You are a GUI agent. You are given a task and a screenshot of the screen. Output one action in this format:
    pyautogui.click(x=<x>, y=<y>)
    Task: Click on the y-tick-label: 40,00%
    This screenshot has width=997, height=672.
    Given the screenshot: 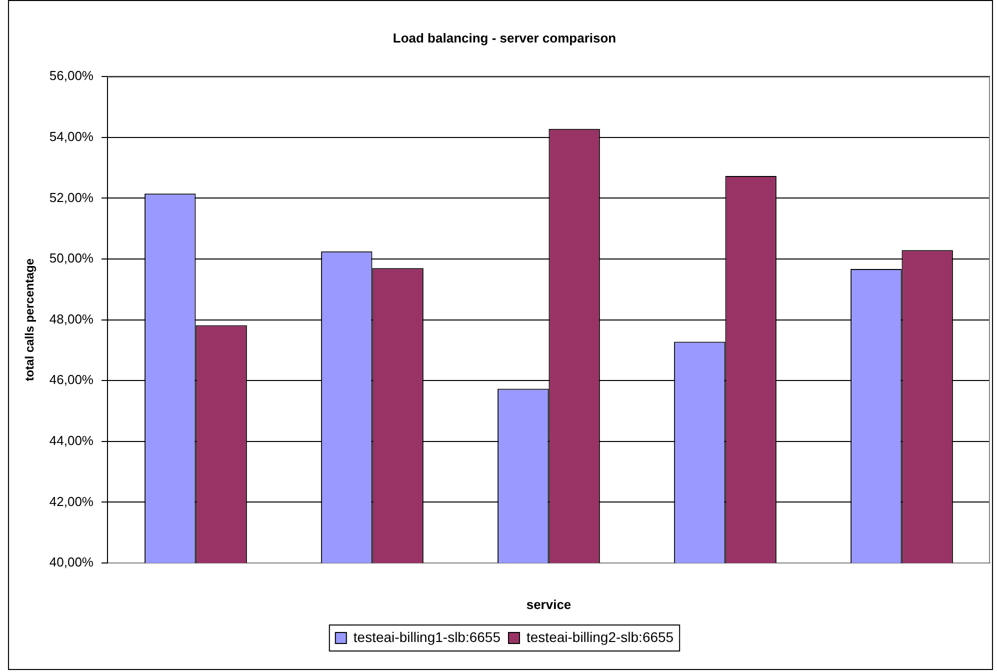 What is the action you would take?
    pyautogui.click(x=71, y=562)
    